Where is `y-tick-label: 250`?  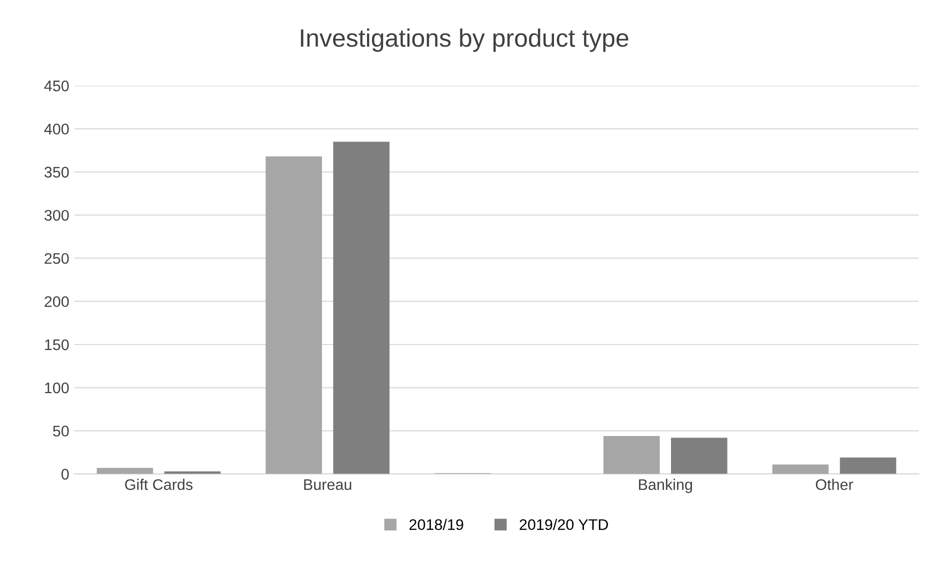
y-tick-label: 250 is located at coordinates (56, 258).